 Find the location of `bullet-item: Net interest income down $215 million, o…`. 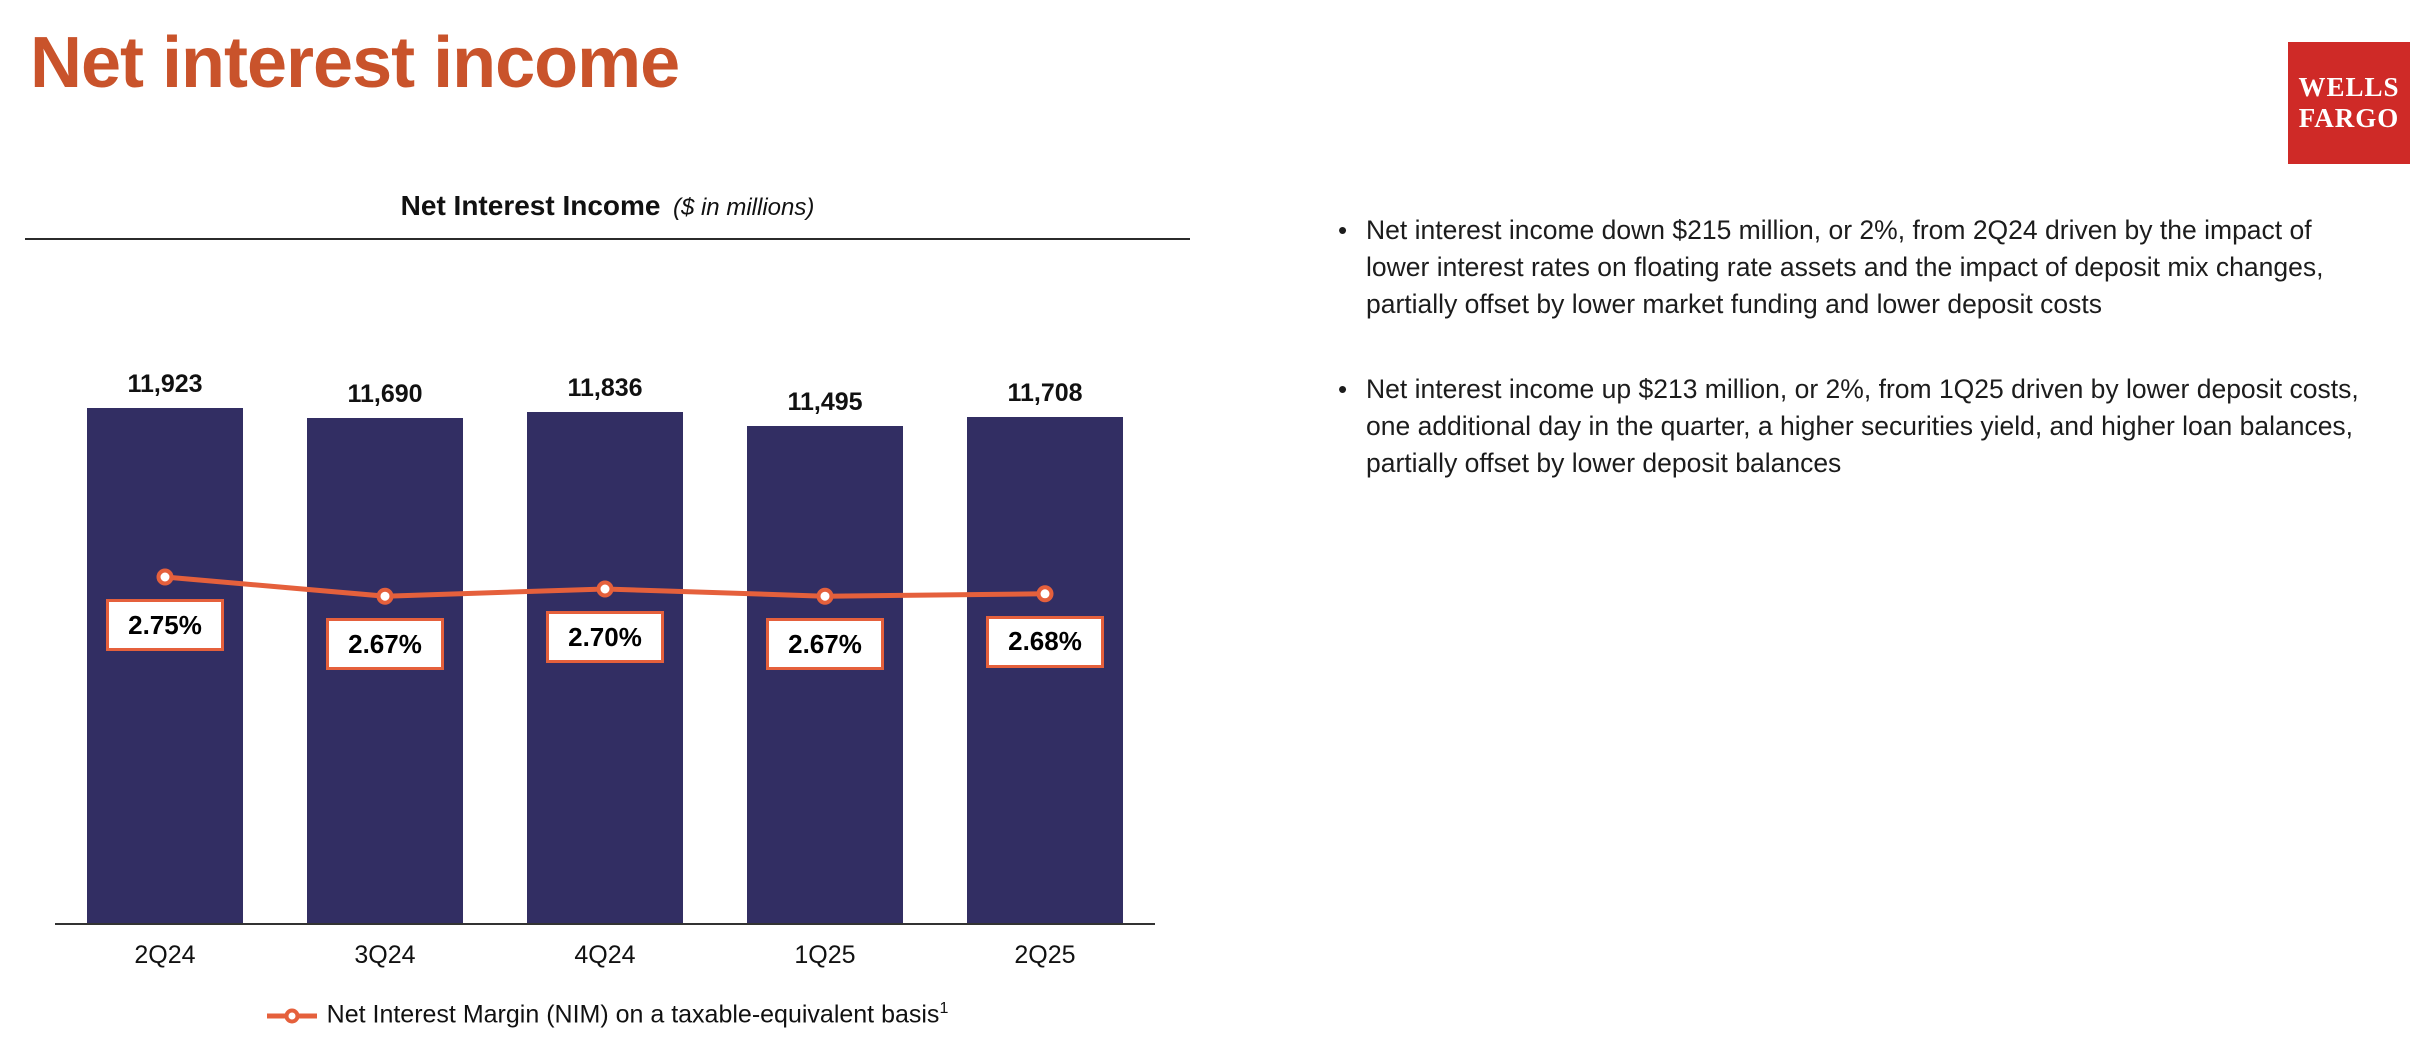

bullet-item: Net interest income down $215 million, o… is located at coordinates (1850, 267).